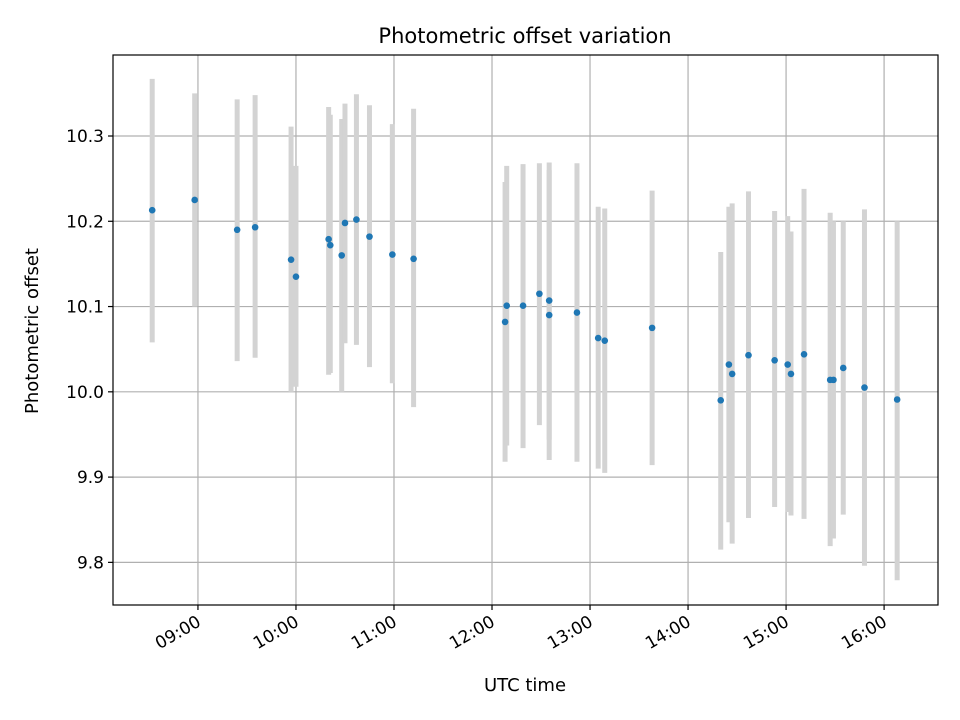 The height and width of the screenshot is (720, 960). Describe the element at coordinates (85, 222) in the screenshot. I see `y-tick-label: 10.2` at that location.